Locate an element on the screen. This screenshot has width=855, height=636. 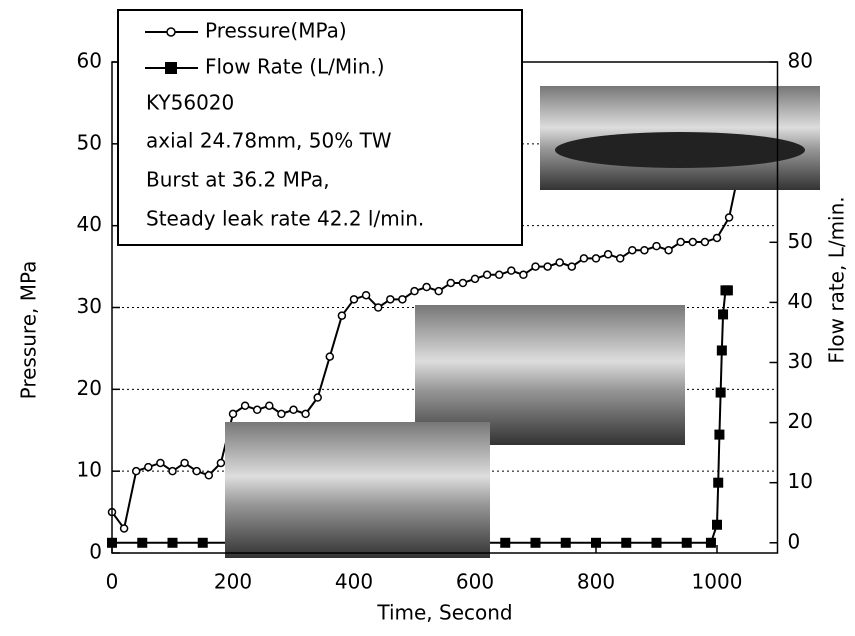
annotation: axial 24.78mm, 50% TW is located at coordinates (269, 141).